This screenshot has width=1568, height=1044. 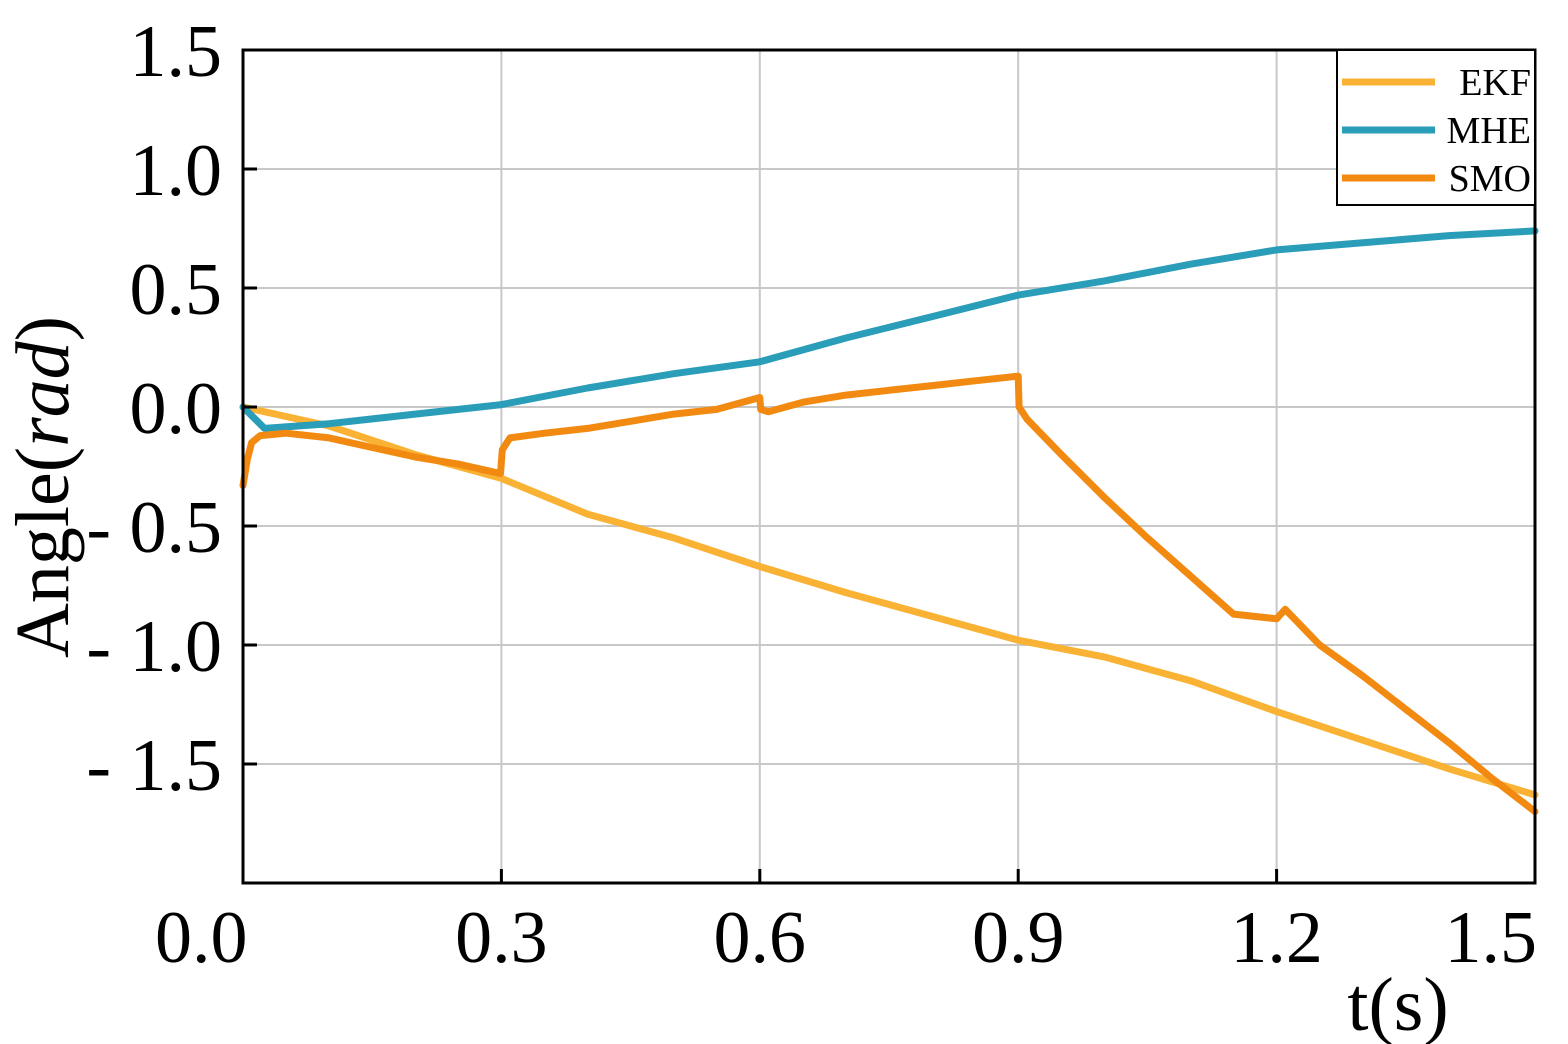 What do you see at coordinates (154, 528) in the screenshot?
I see `y-tick-label: - 0.5` at bounding box center [154, 528].